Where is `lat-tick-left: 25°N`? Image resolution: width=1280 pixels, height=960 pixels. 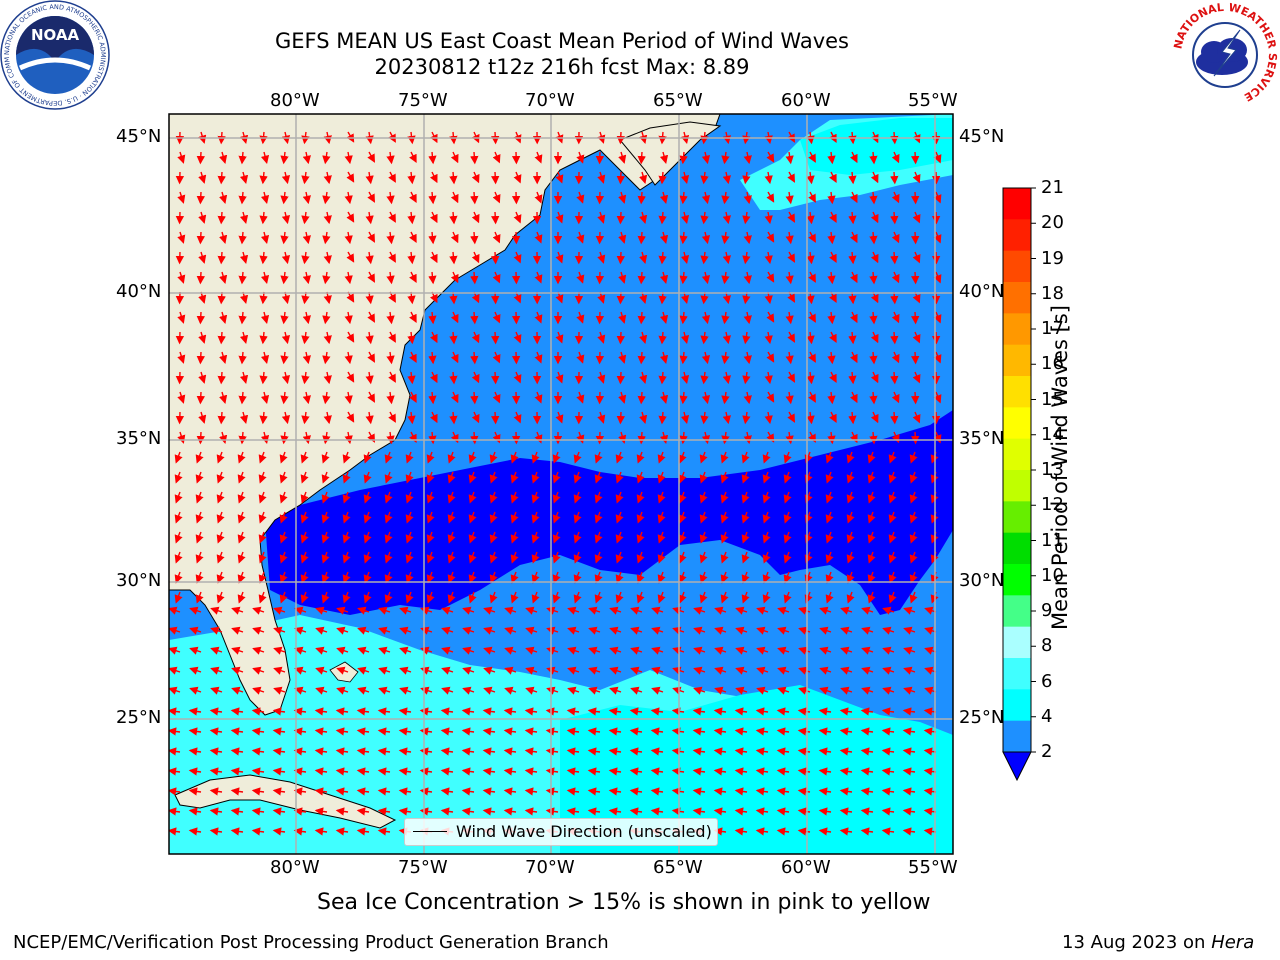
lat-tick-left: 25°N is located at coordinates (139, 717).